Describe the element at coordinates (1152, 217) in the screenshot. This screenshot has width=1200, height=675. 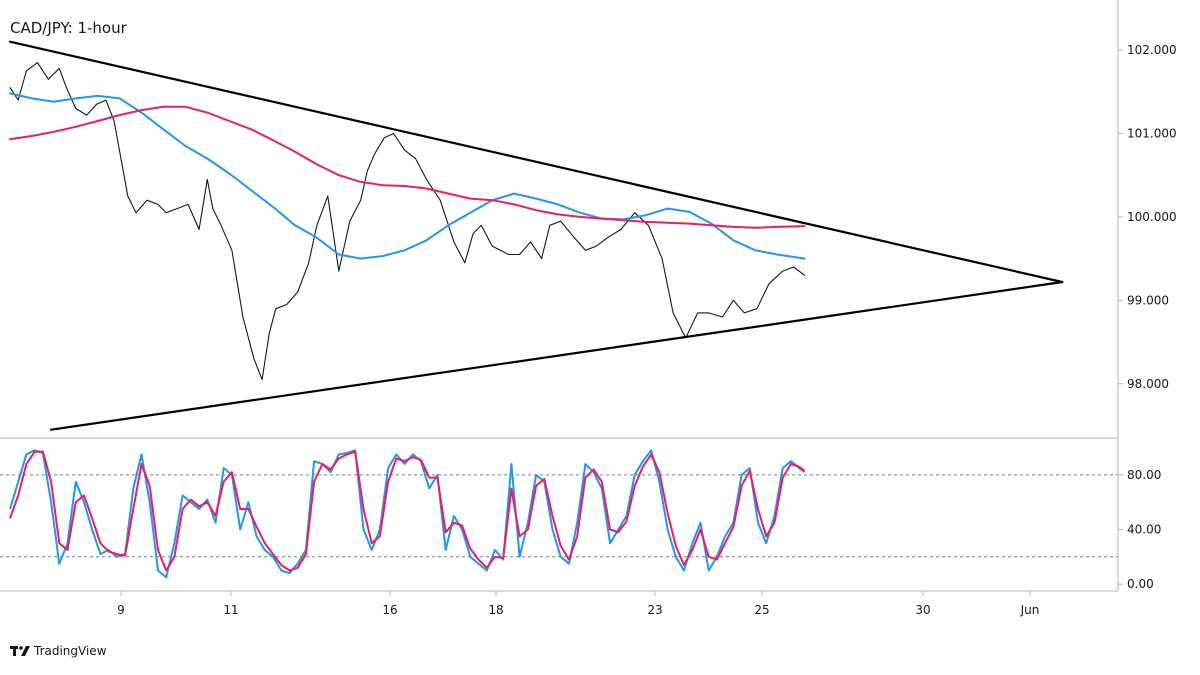
I see `price-tick-label: 100.000` at that location.